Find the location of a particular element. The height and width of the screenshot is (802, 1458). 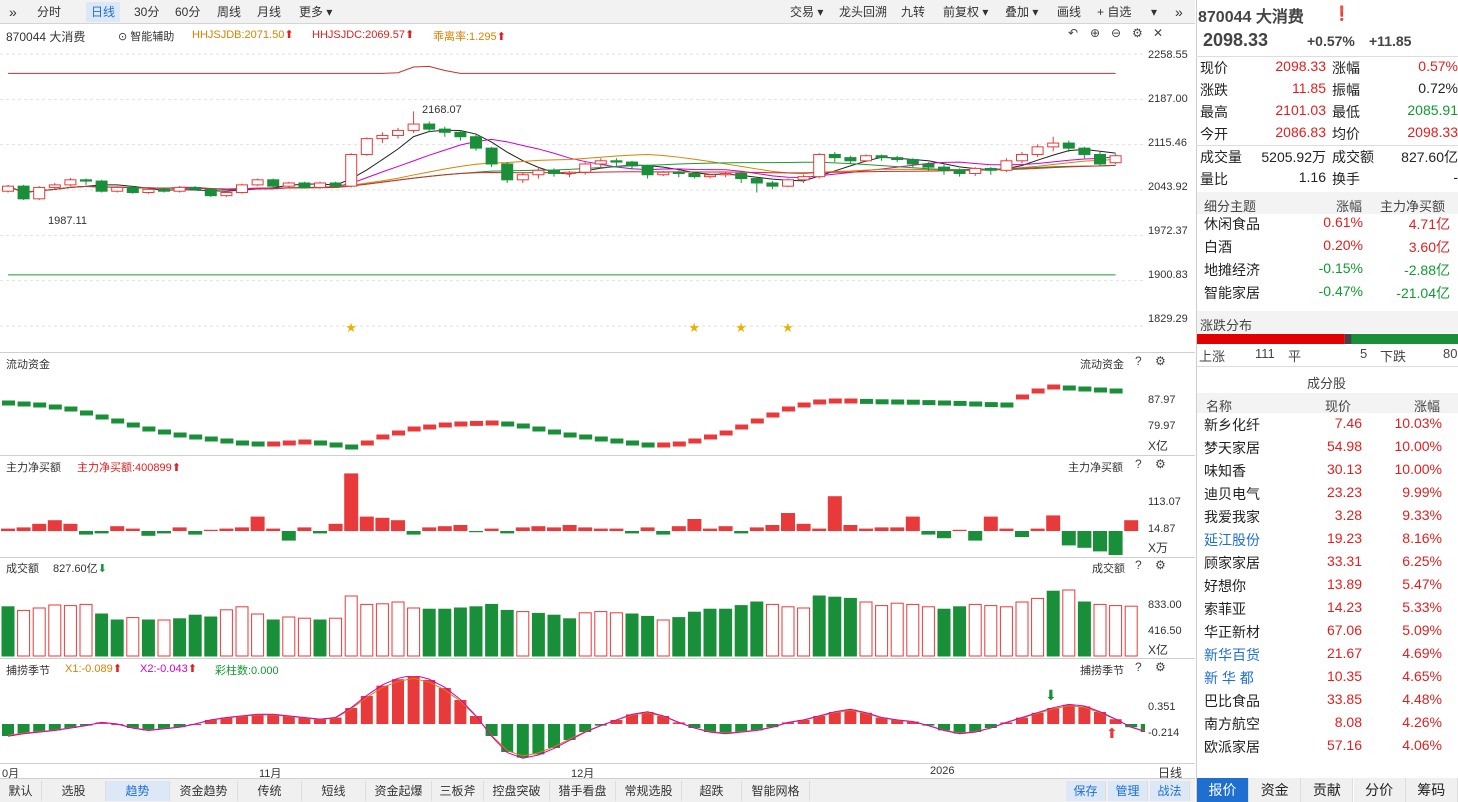

flow-chart is located at coordinates (572, 413).